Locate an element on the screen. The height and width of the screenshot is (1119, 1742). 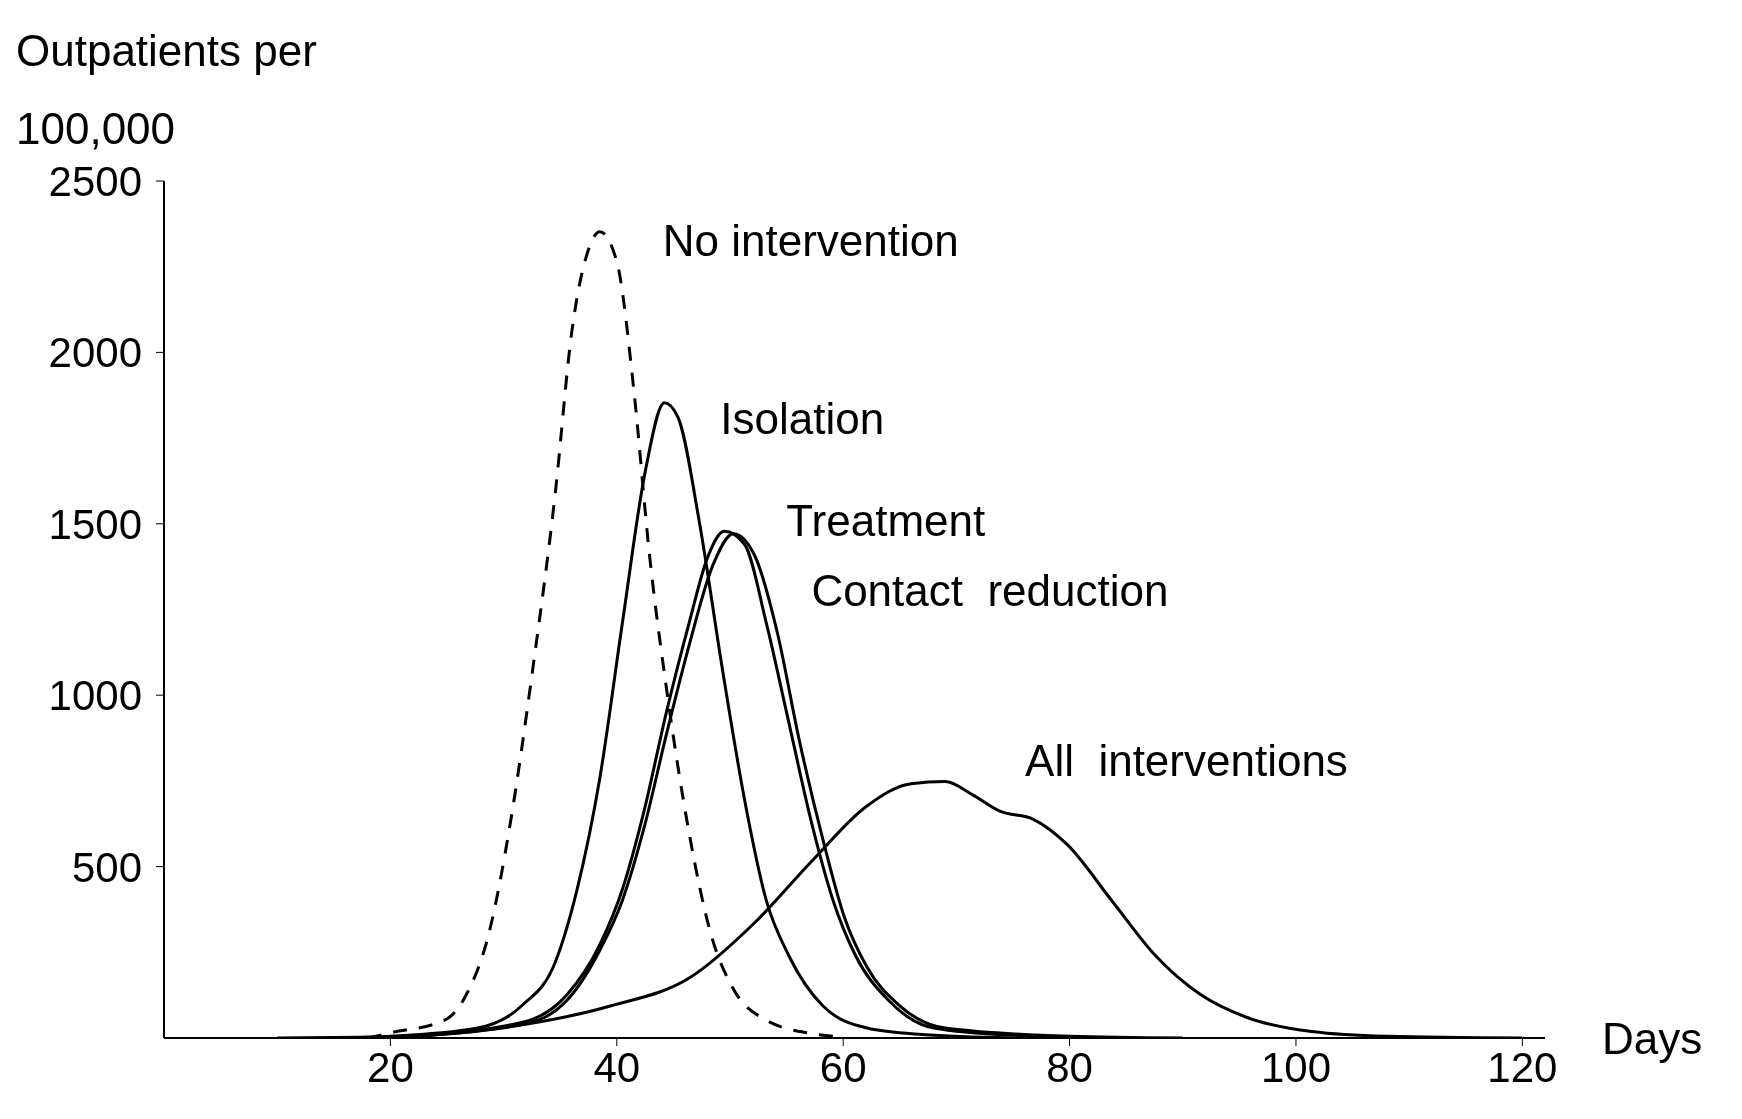
x-tick-label: 120 is located at coordinates (1522, 1067).